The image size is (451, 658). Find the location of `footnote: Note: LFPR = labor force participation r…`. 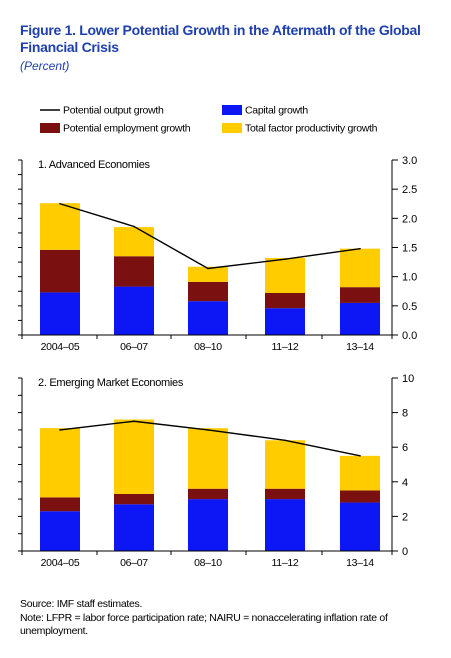

footnote: Note: LFPR = labor force participation r… is located at coordinates (204, 624).